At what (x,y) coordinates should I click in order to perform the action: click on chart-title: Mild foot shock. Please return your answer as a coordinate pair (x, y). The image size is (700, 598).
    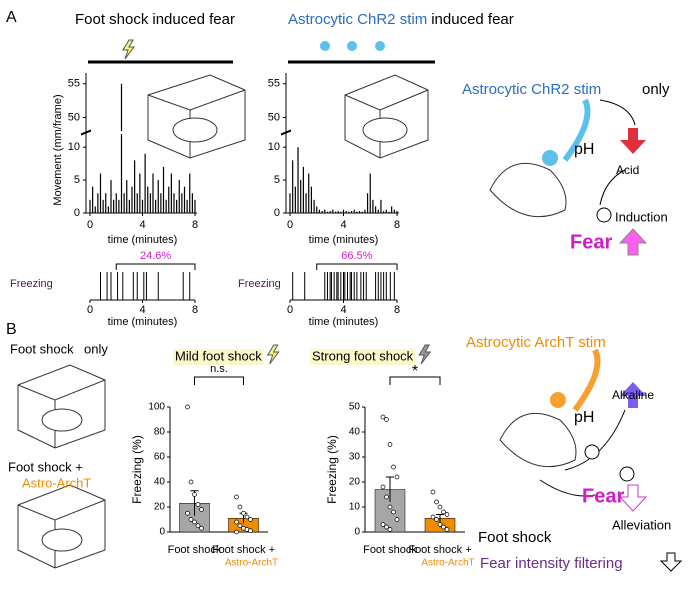
    Looking at the image, I should click on (218, 355).